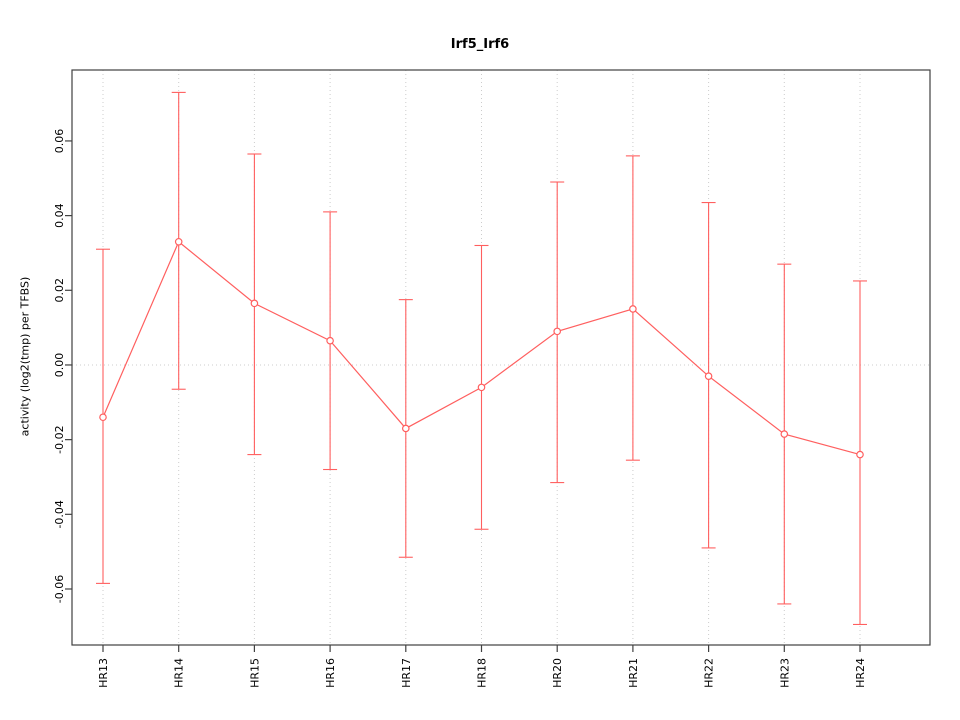  What do you see at coordinates (59, 215) in the screenshot?
I see `y-tick-label: 0.04` at bounding box center [59, 215].